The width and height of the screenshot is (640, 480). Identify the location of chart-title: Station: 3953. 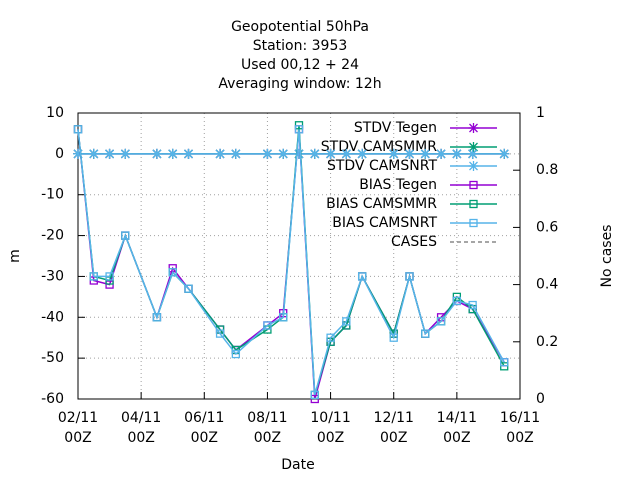
(300, 46).